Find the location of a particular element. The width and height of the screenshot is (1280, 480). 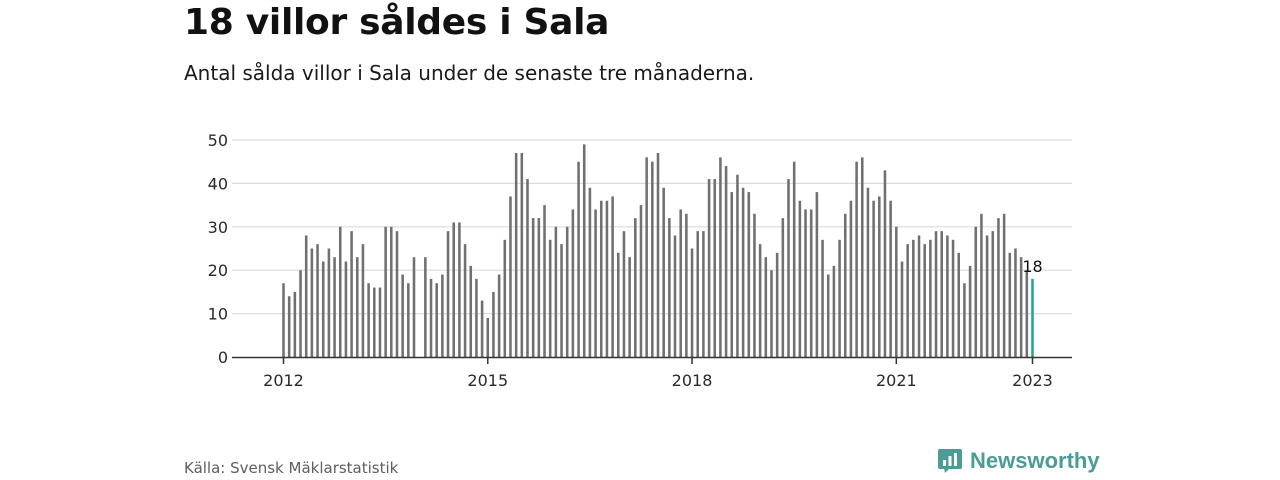

bar-latest is located at coordinates (1032, 317).